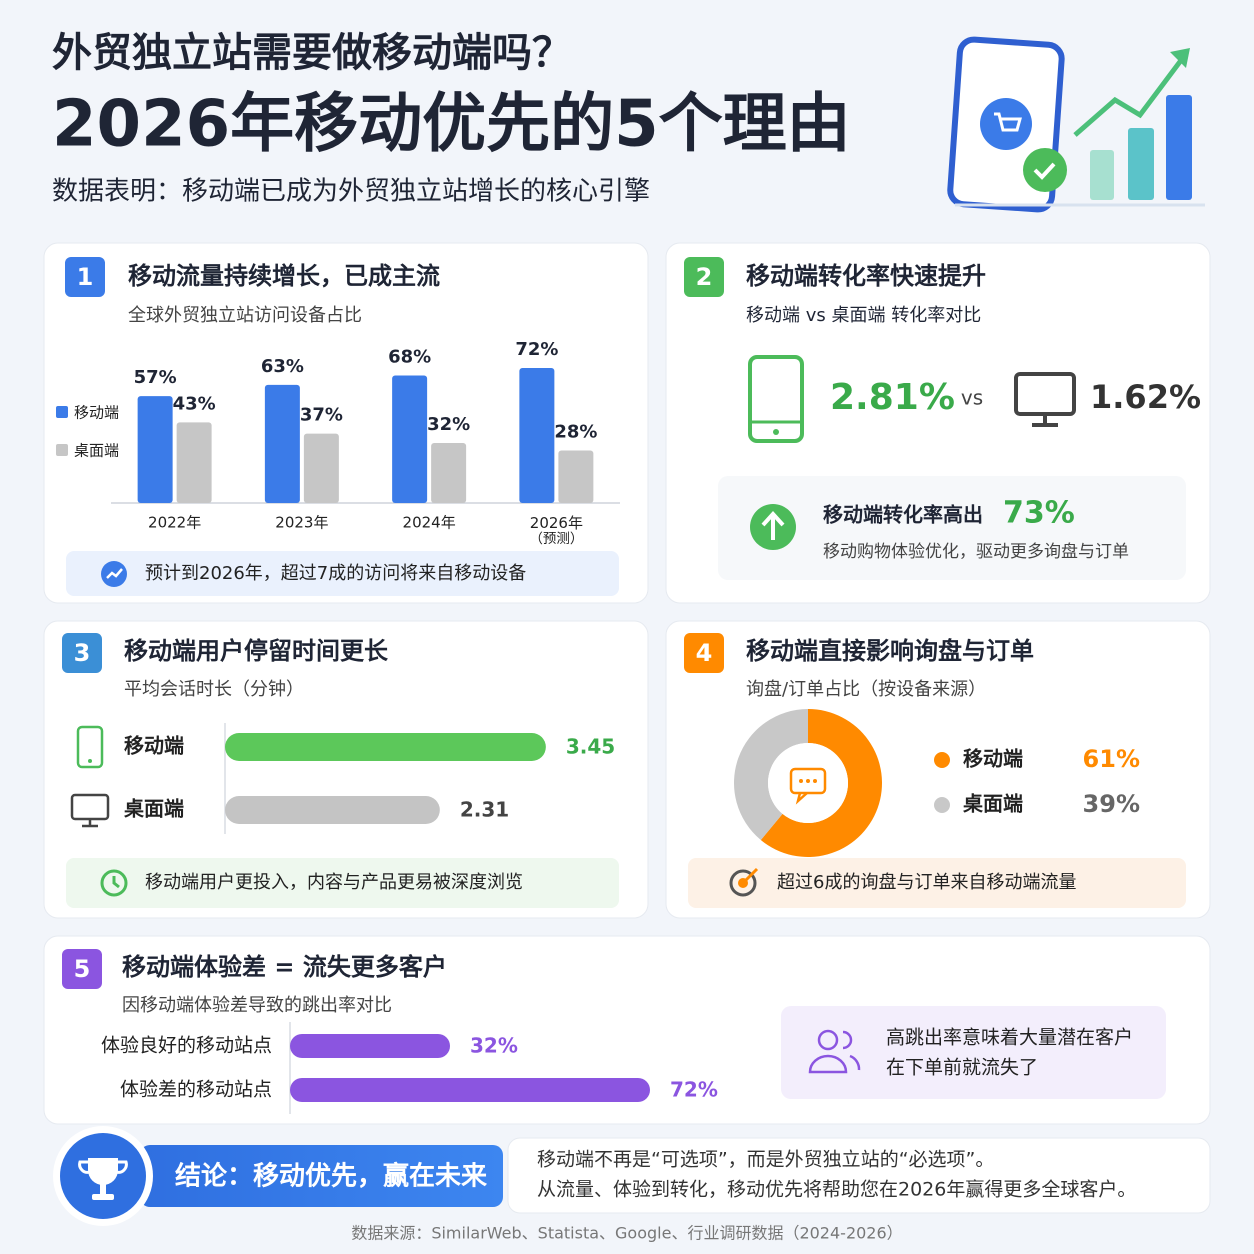  I want to click on badge-number: 2, so click(704, 277).